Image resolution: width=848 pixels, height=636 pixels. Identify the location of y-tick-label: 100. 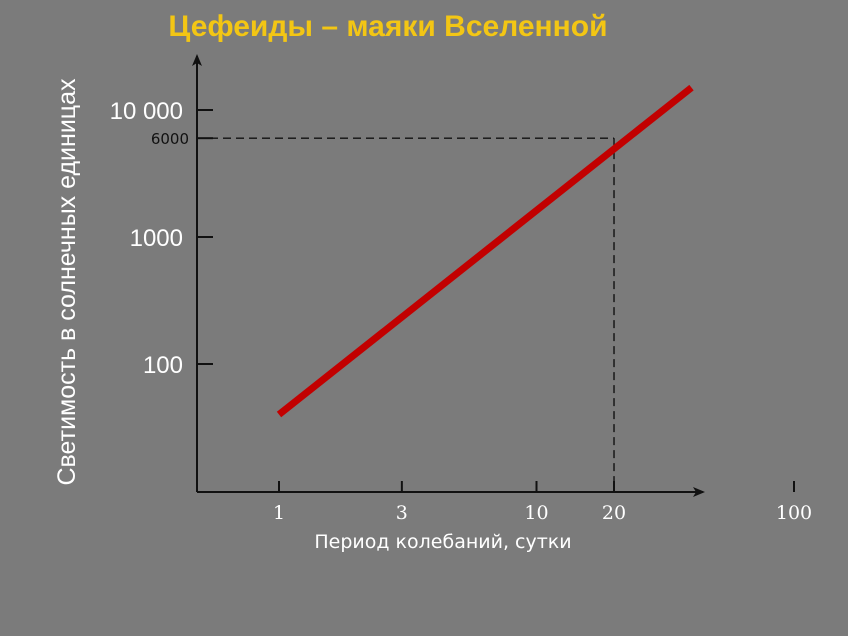
(163, 365).